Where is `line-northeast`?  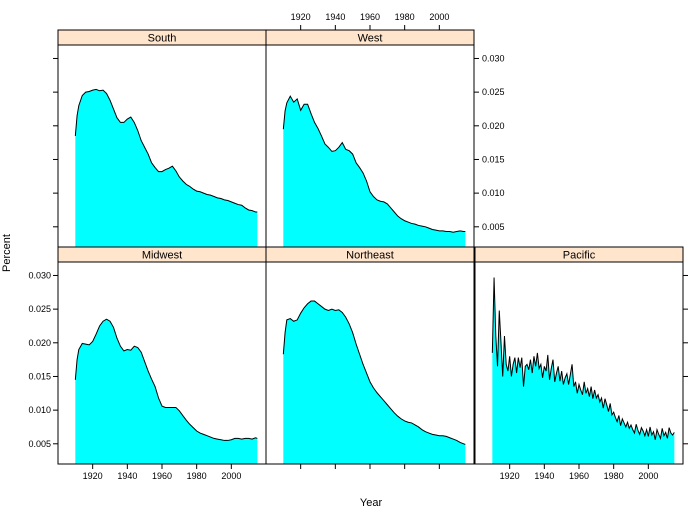 line-northeast is located at coordinates (374, 372).